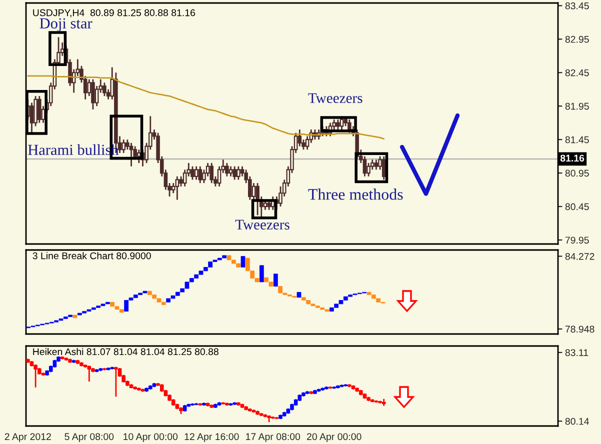 This screenshot has width=601, height=444. What do you see at coordinates (355, 194) in the screenshot?
I see `annotation: Three methods` at bounding box center [355, 194].